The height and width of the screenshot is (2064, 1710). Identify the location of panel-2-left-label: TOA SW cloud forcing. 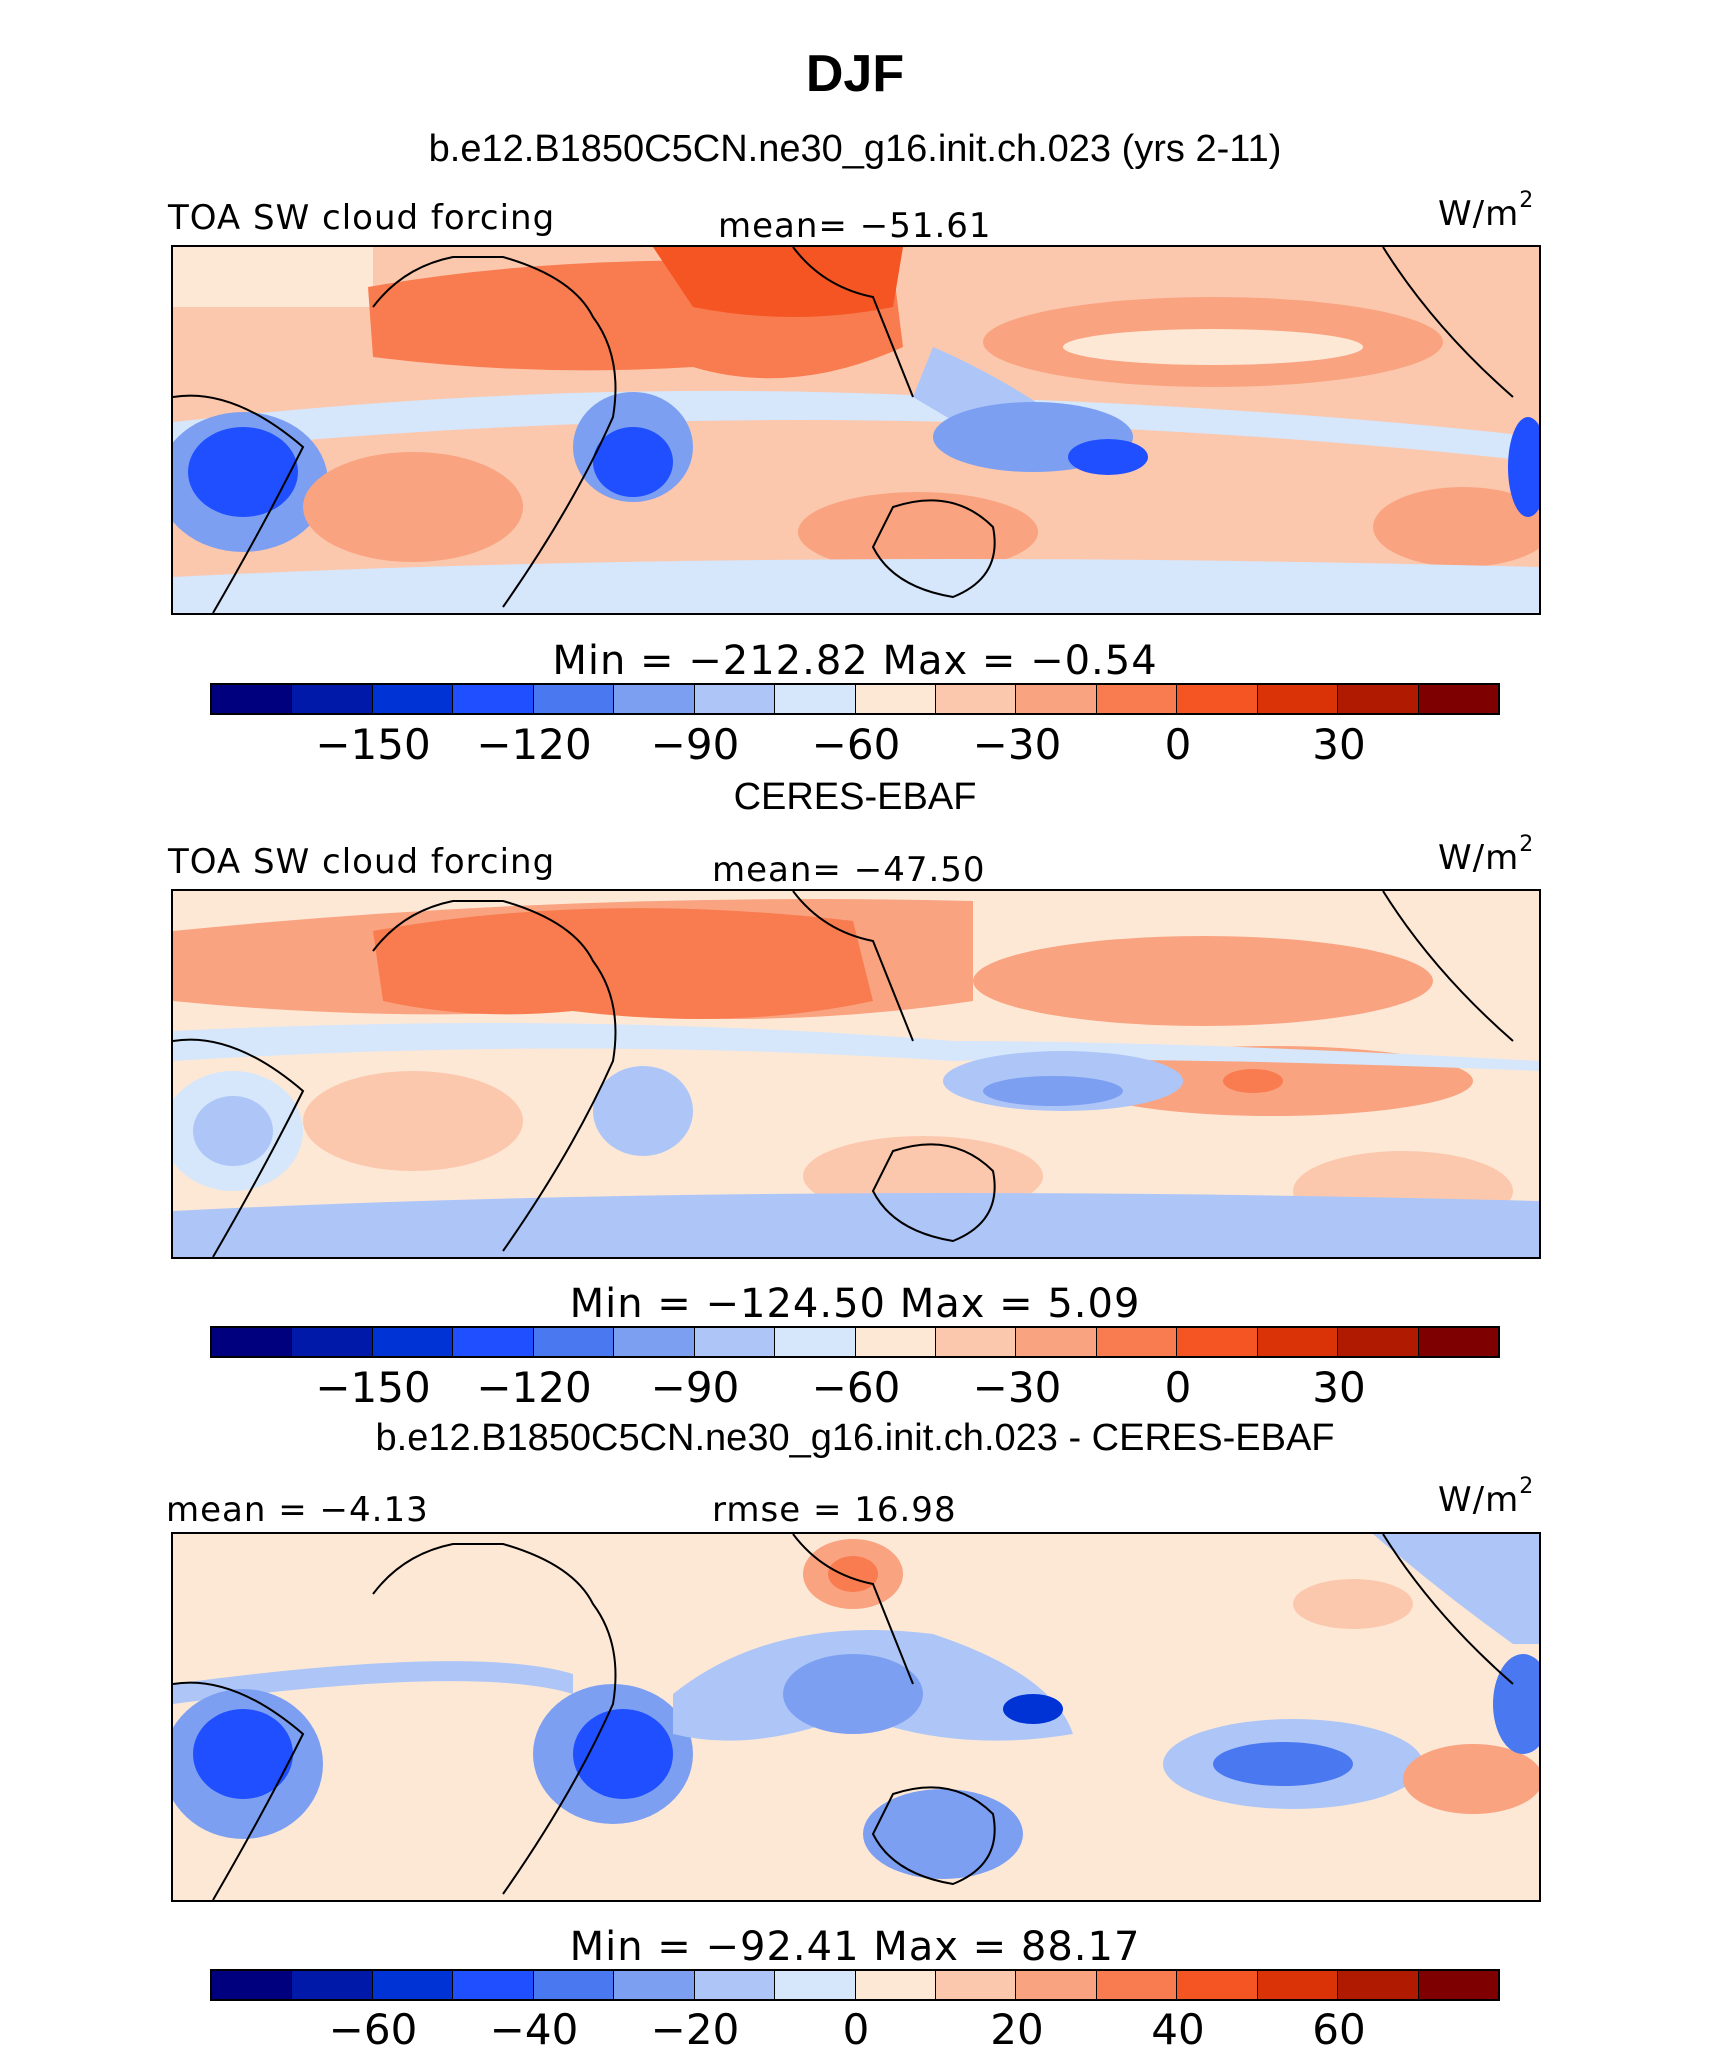
(362, 862).